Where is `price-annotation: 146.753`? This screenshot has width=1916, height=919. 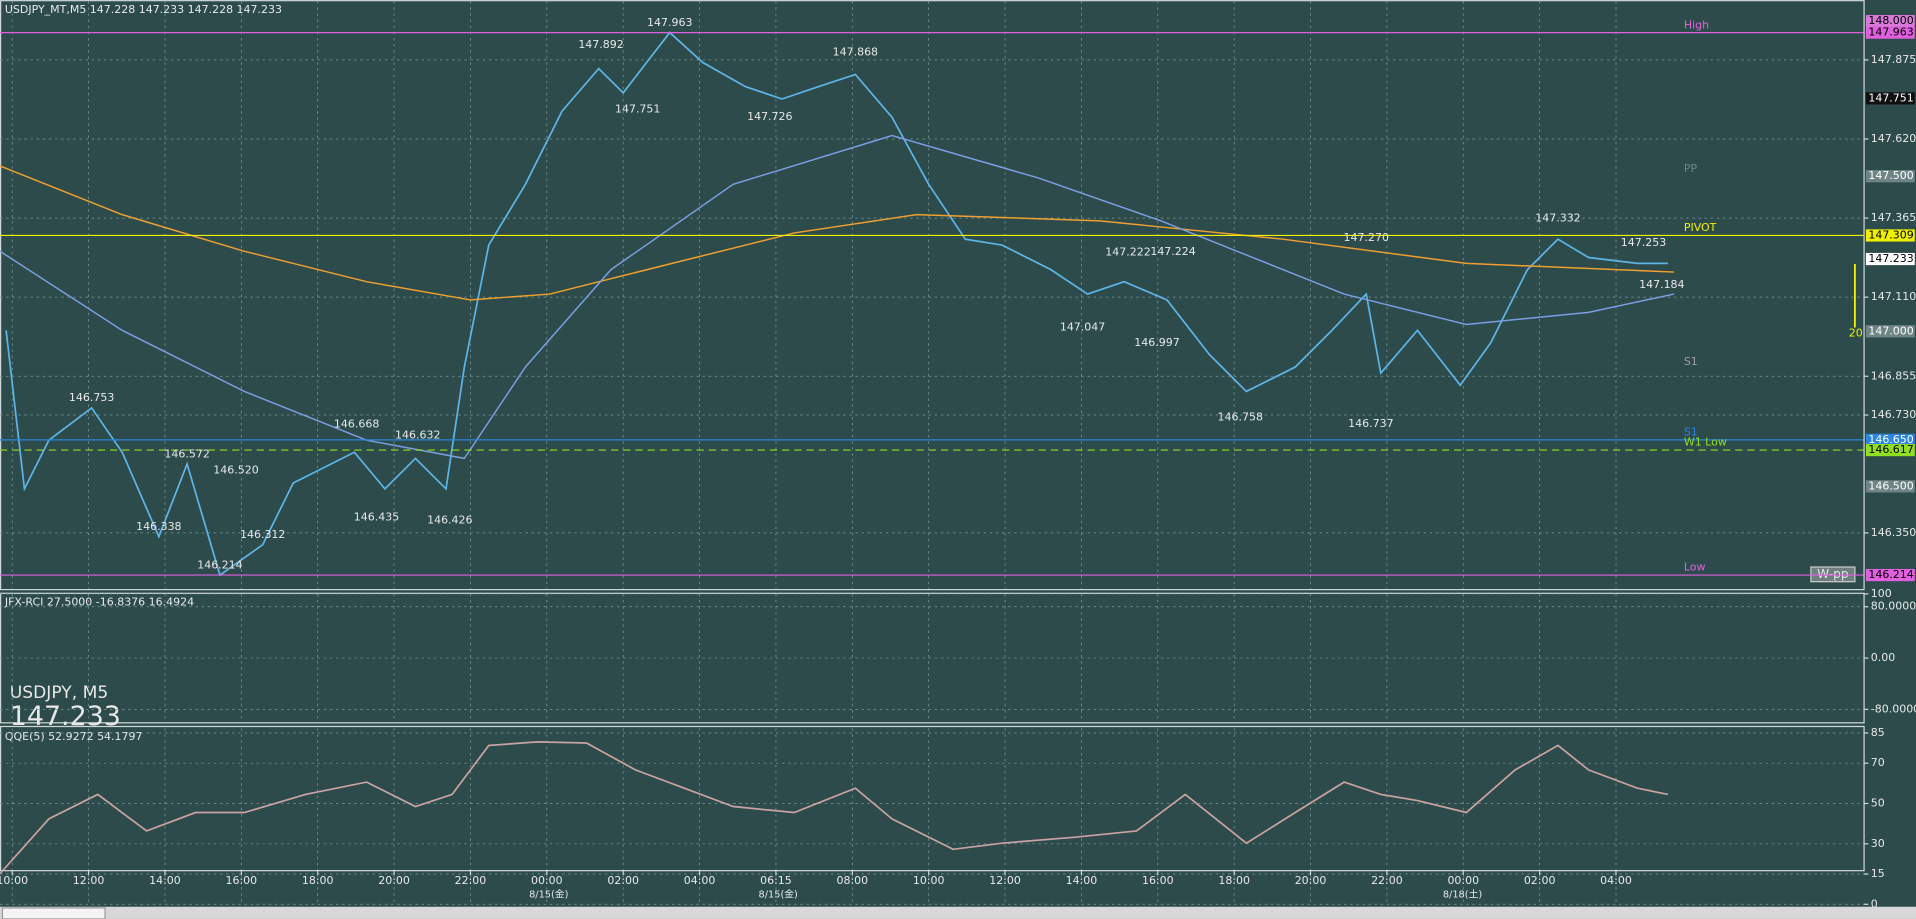 price-annotation: 146.753 is located at coordinates (91, 397).